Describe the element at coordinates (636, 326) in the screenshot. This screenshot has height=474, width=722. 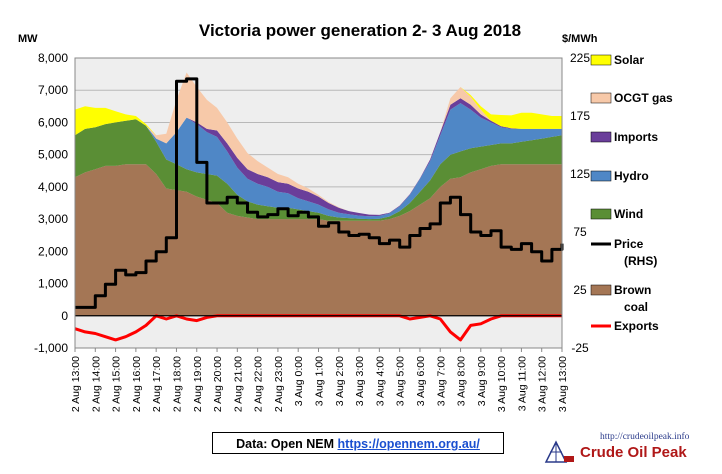
I see `legend-label-exports: Exports` at that location.